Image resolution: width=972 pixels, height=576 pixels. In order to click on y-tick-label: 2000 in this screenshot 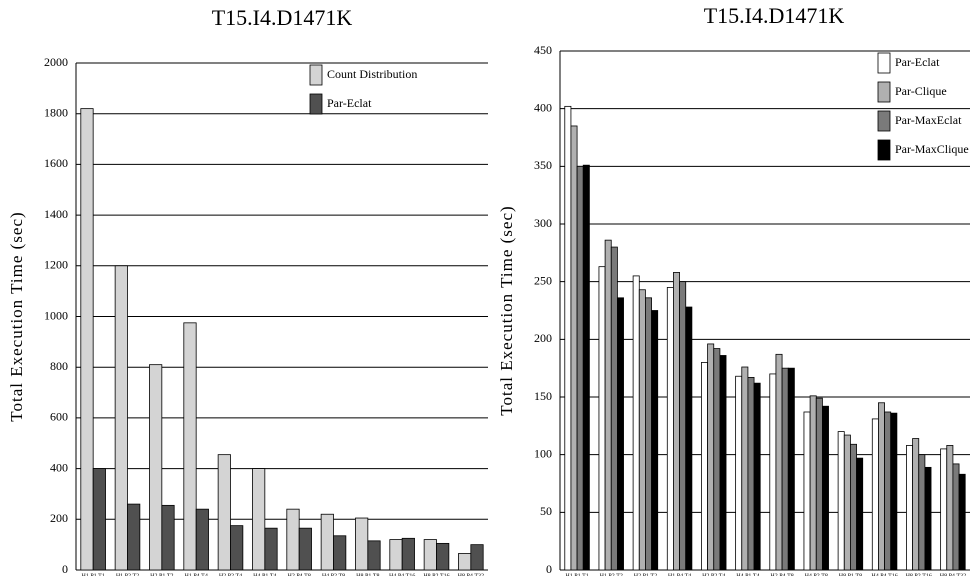, I will do `click(56, 62)`.